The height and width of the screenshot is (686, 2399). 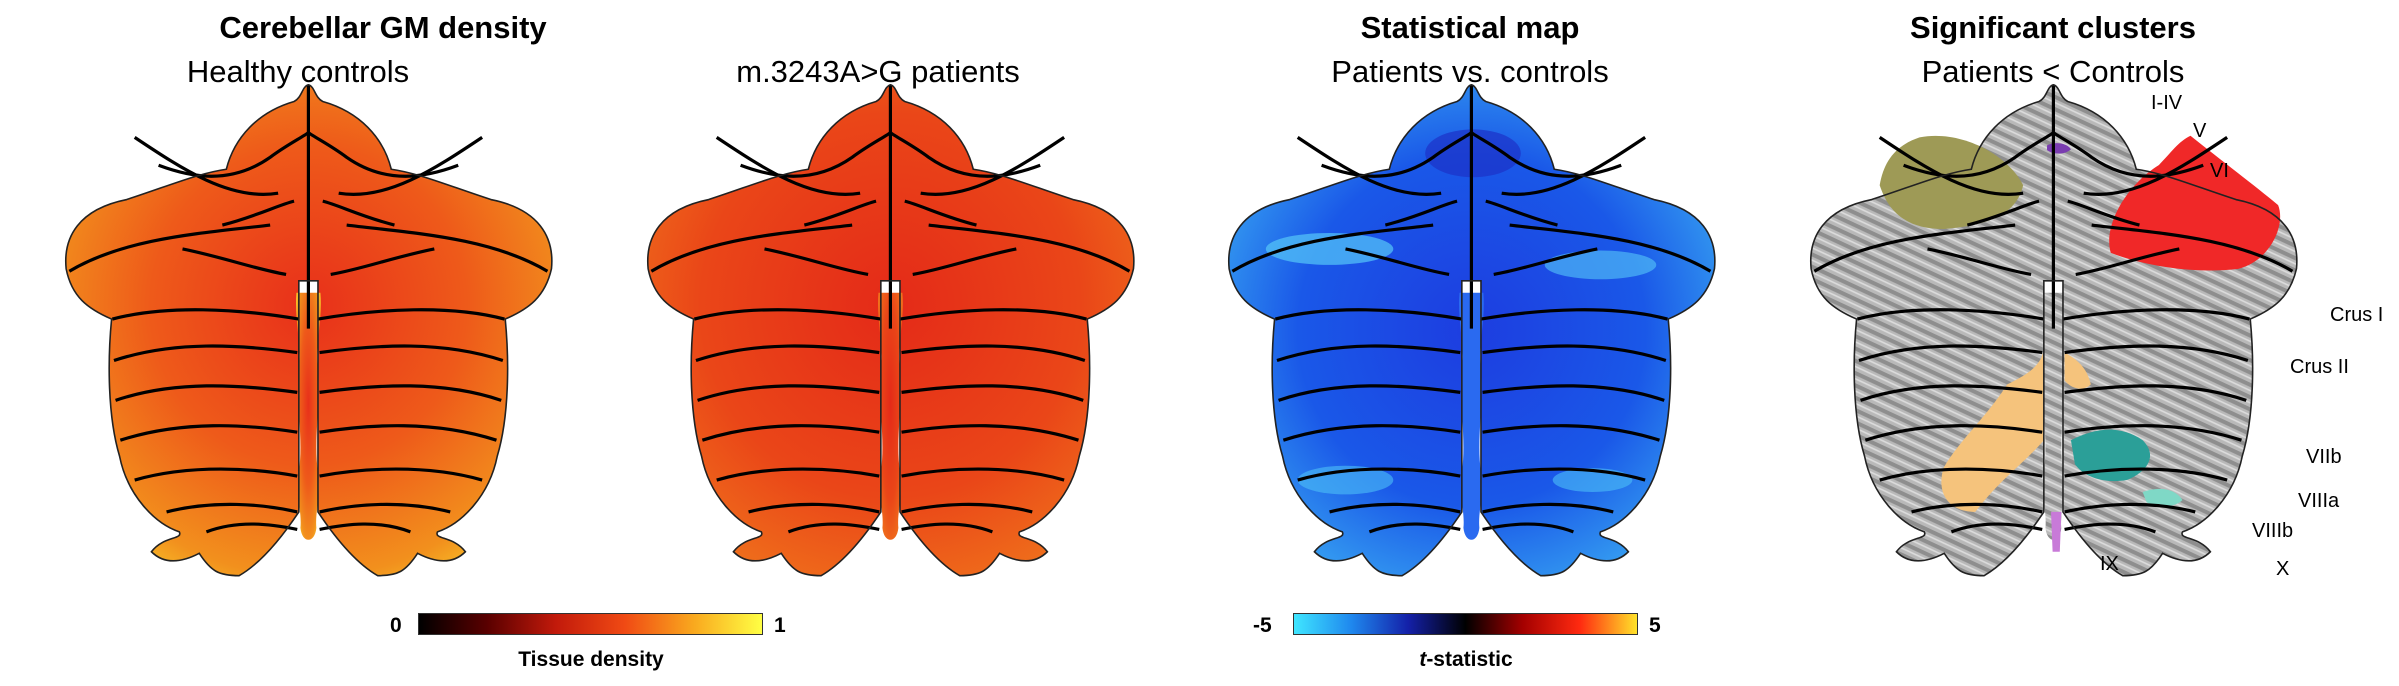 I want to click on cluster-orange-right, so click(x=2077, y=370).